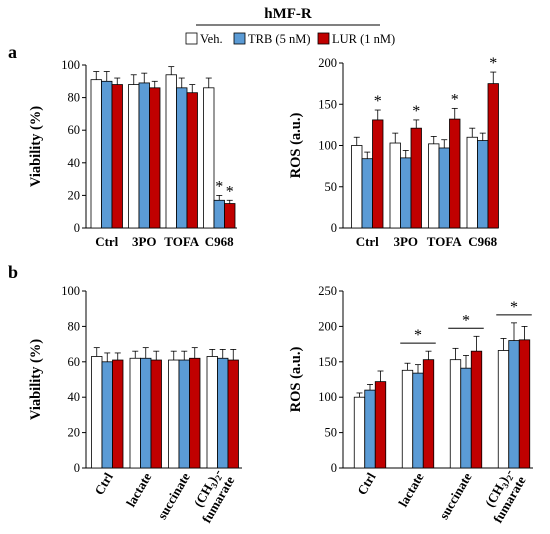 This screenshot has height=534, width=550. I want to click on legend-label-trb-5-nm: TRB (5 nM), so click(279, 39).